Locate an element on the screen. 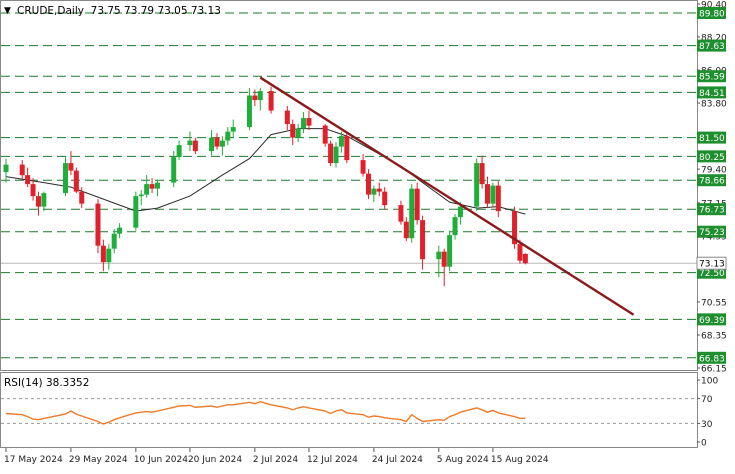  rsi-tick-label: 30 is located at coordinates (707, 425).